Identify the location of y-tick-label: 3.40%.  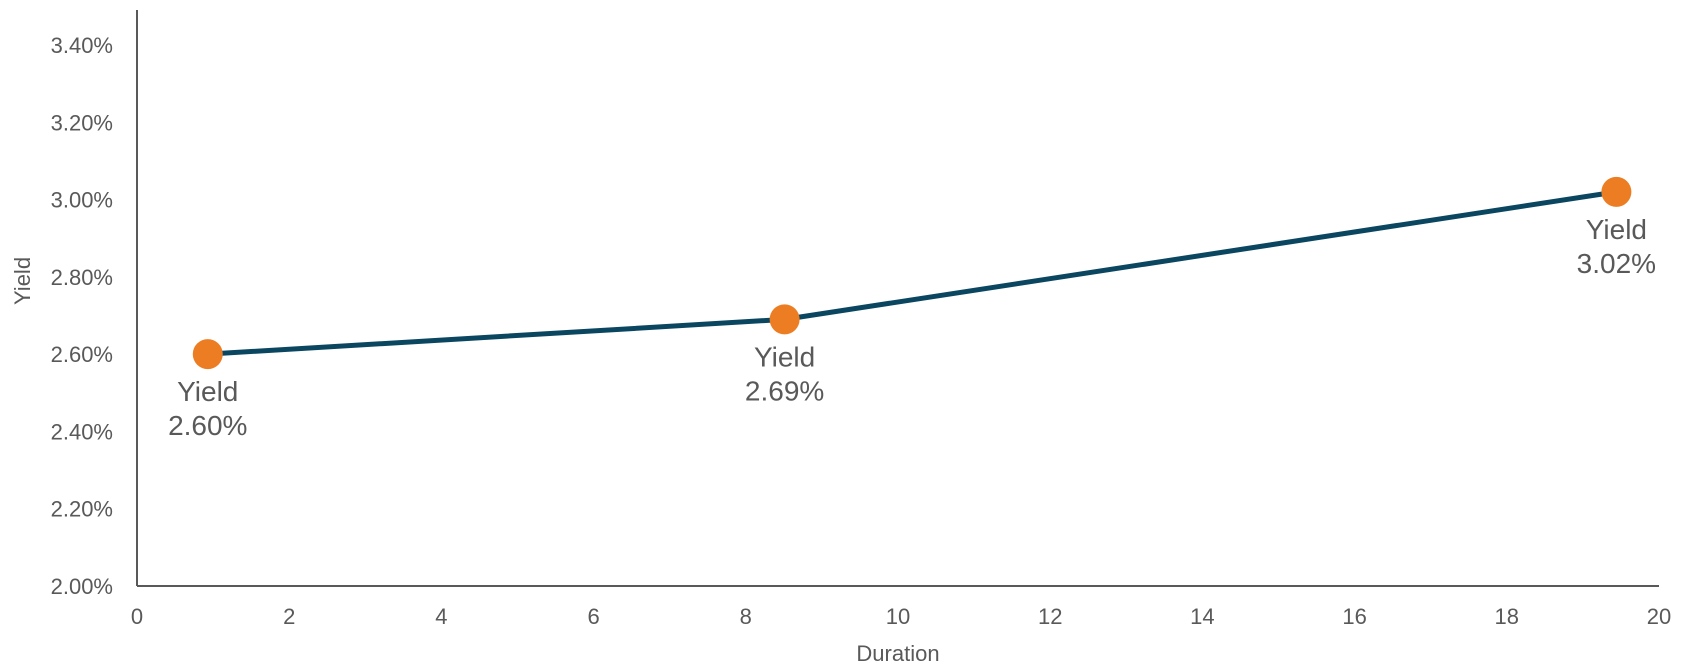
(82, 45).